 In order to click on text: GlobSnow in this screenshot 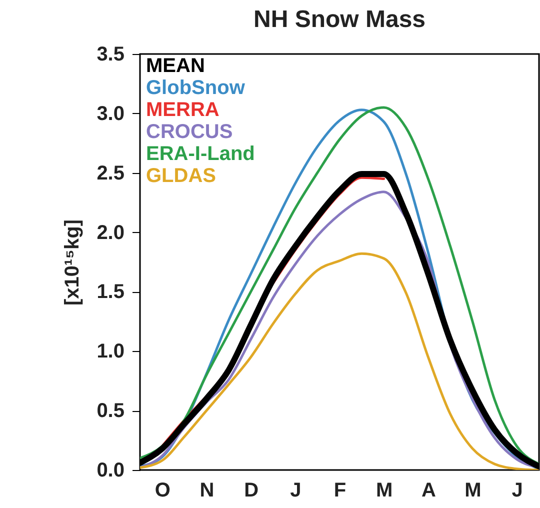, I will do `click(196, 88)`.